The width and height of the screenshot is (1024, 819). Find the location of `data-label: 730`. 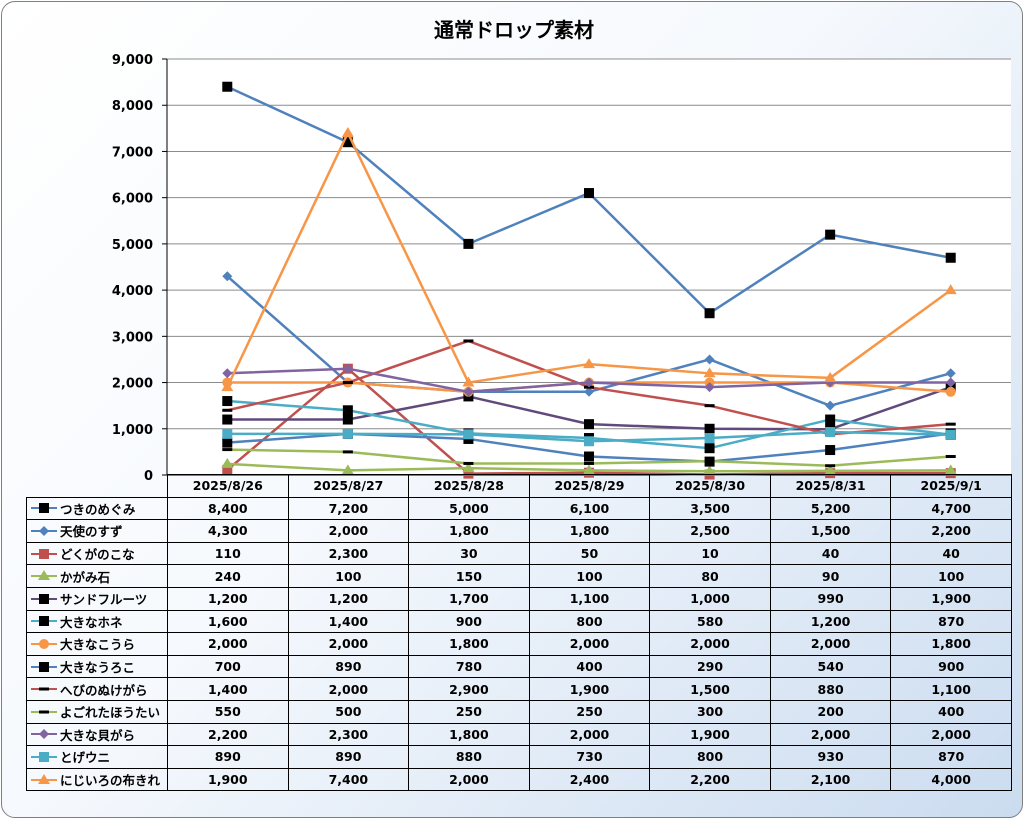

data-label: 730 is located at coordinates (589, 757).